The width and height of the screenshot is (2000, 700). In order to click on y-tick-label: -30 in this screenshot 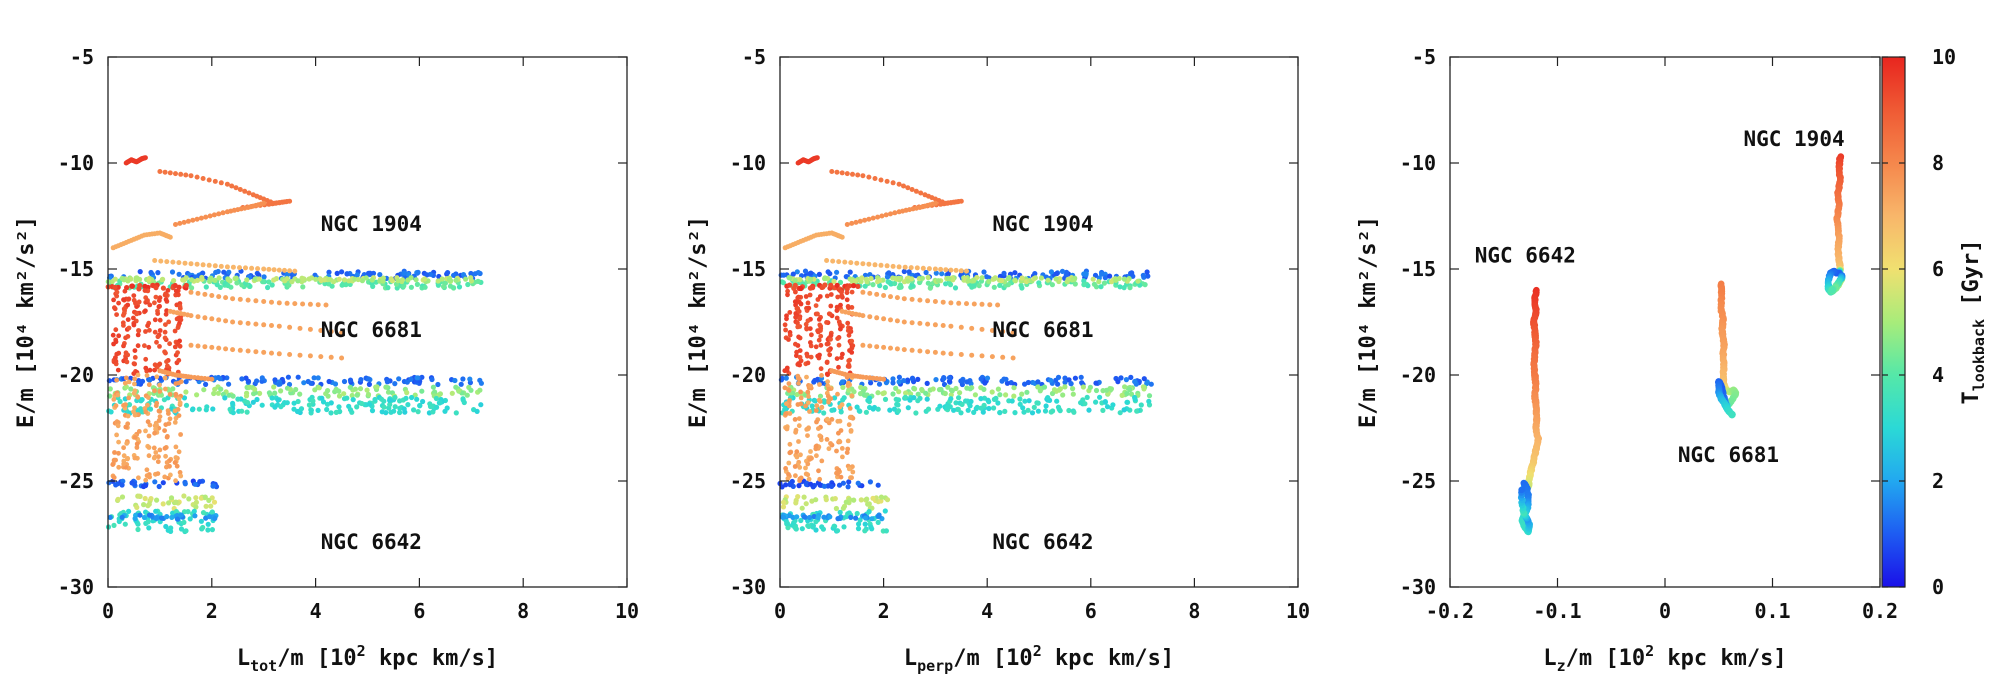, I will do `click(76, 587)`.